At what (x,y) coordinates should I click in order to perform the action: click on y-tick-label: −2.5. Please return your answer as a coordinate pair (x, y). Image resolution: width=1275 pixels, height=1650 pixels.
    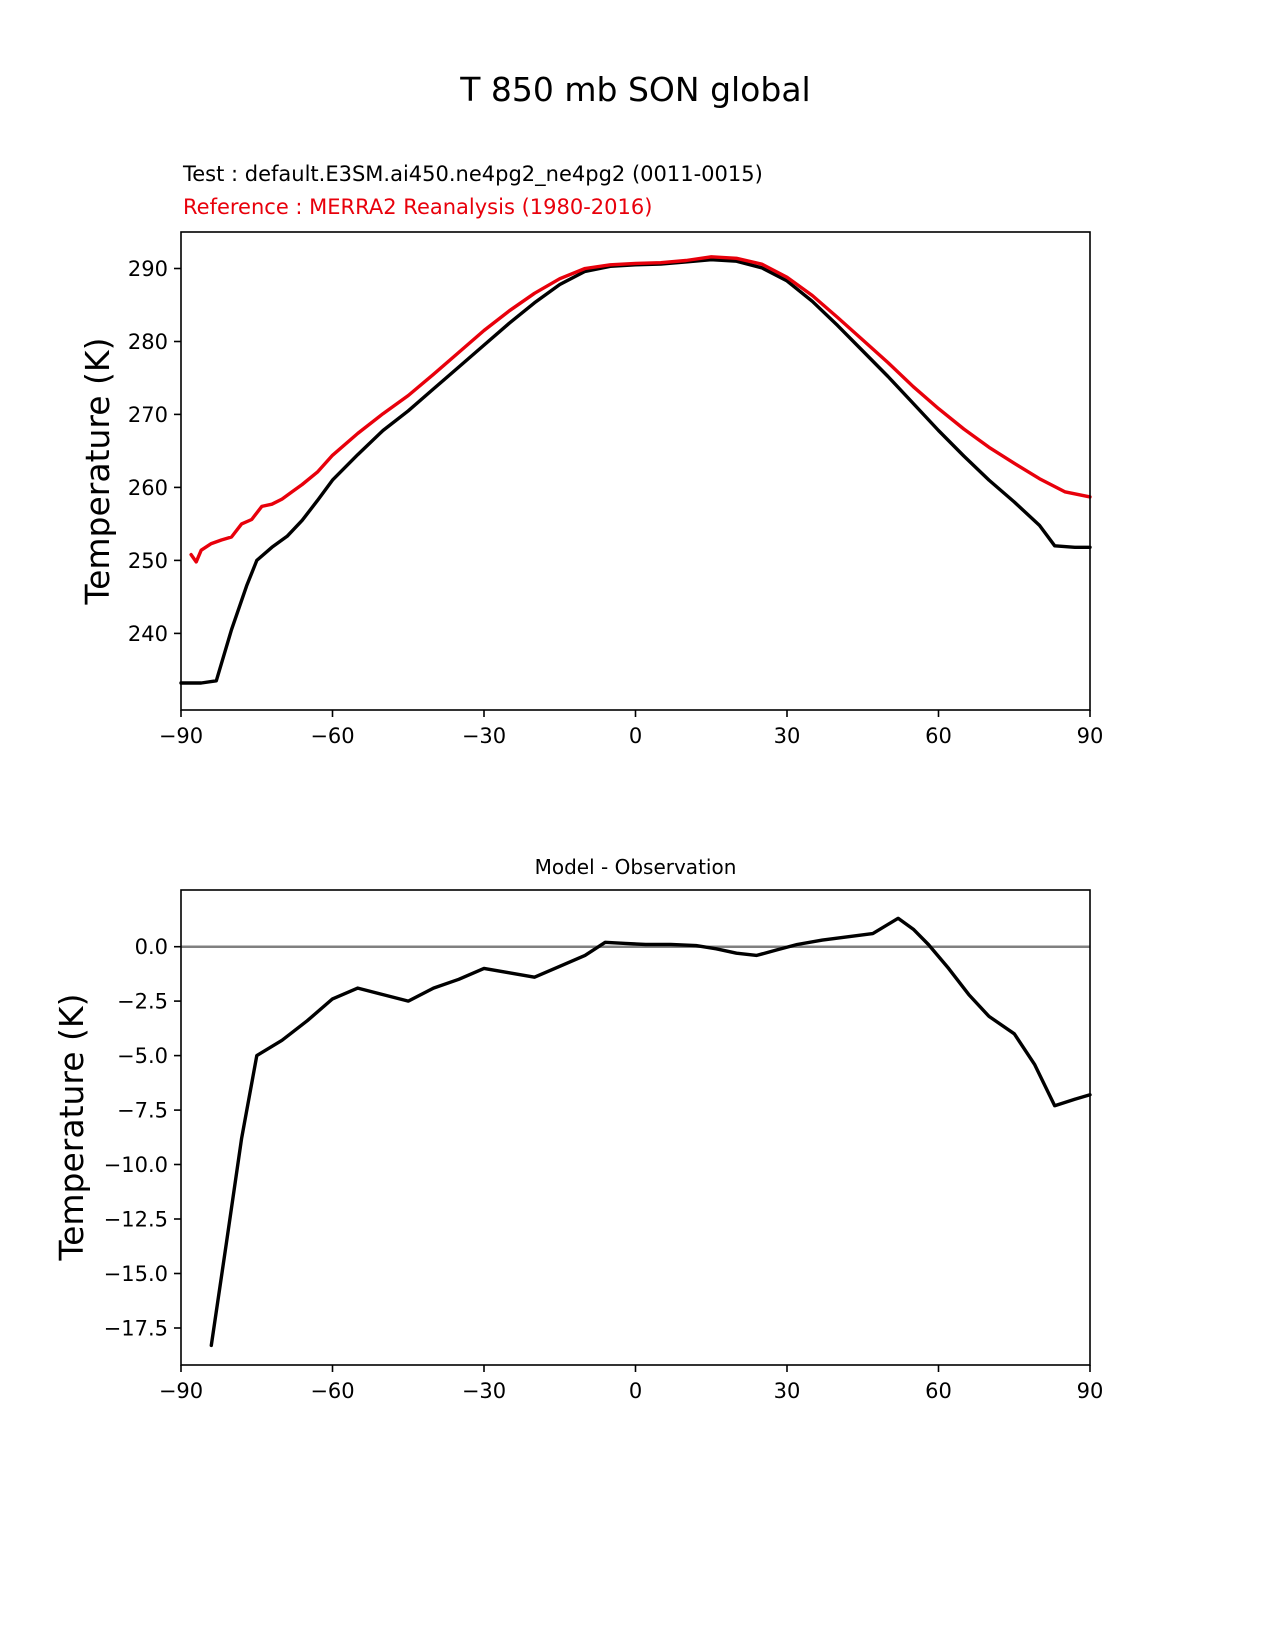
    Looking at the image, I should click on (142, 1002).